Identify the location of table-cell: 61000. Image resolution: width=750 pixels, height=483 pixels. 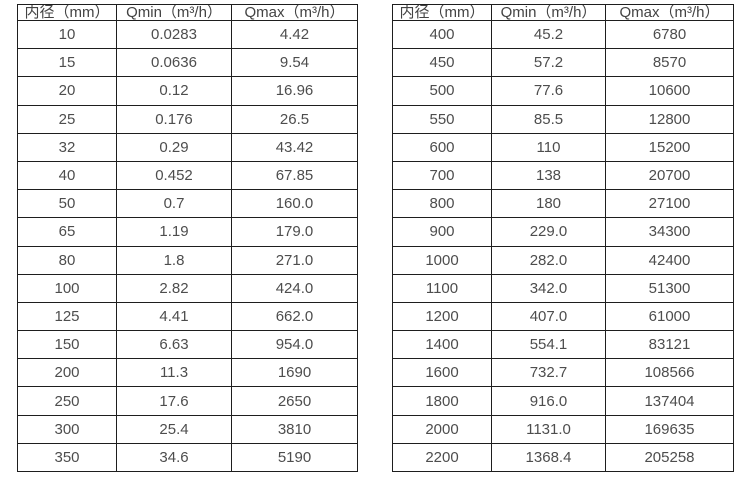
(669, 316).